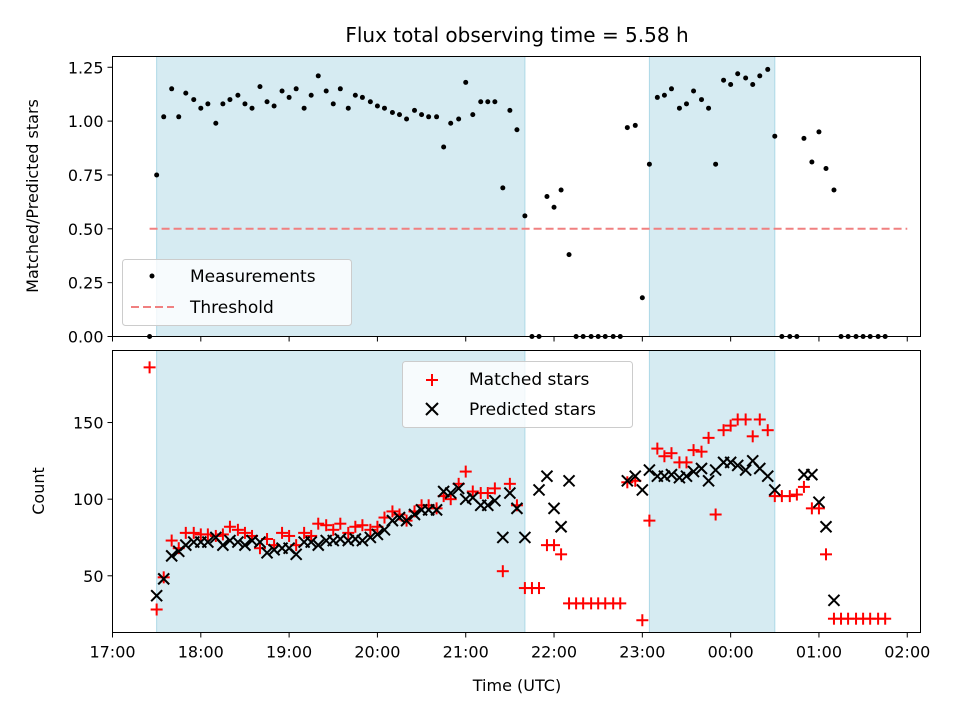 The image size is (960, 720). Describe the element at coordinates (112, 652) in the screenshot. I see `x-tick-label: 17:00` at that location.